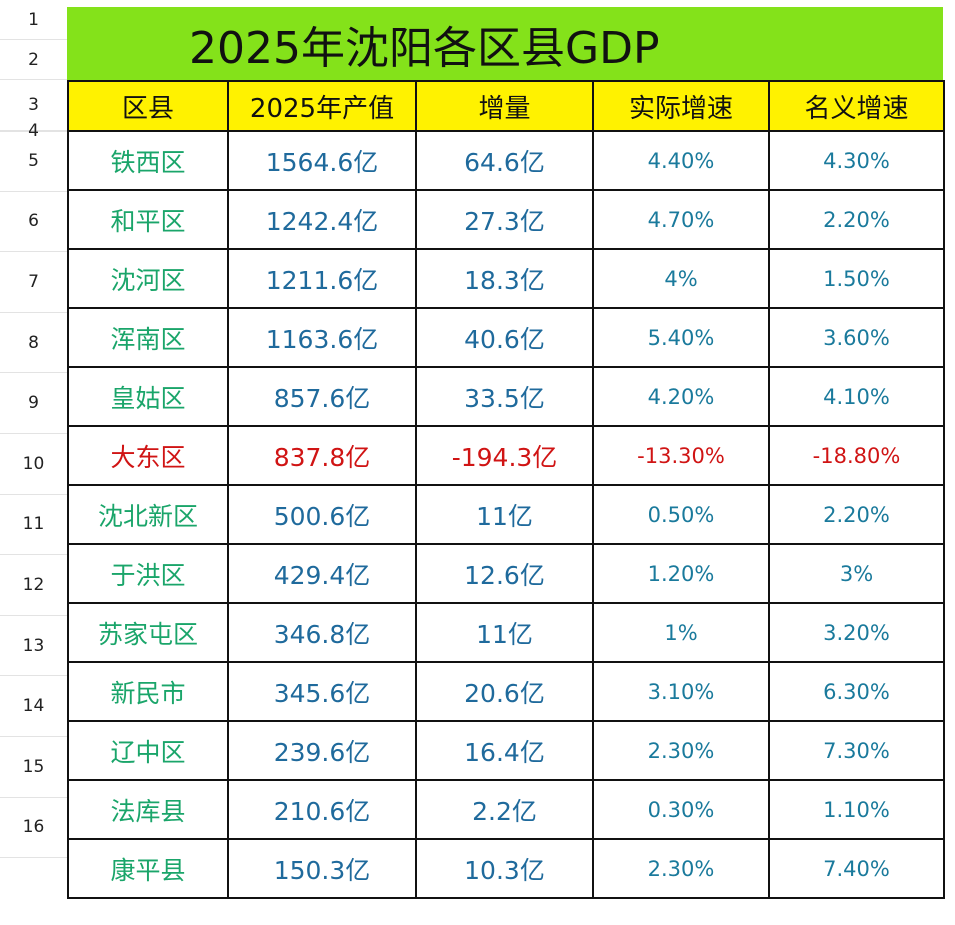 The width and height of the screenshot is (955, 925). What do you see at coordinates (322, 868) in the screenshot?
I see `table-cell: 150.3亿` at bounding box center [322, 868].